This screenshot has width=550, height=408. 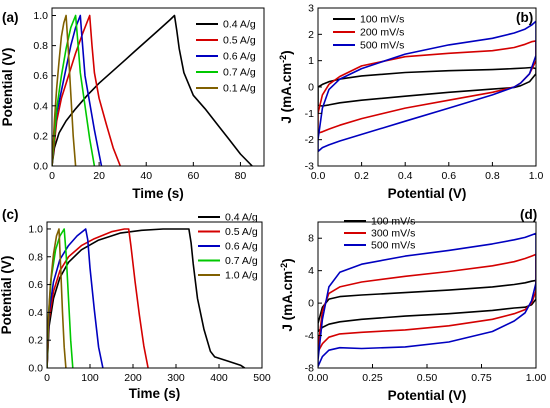 I want to click on y-tick-label: 2, so click(x=311, y=35).